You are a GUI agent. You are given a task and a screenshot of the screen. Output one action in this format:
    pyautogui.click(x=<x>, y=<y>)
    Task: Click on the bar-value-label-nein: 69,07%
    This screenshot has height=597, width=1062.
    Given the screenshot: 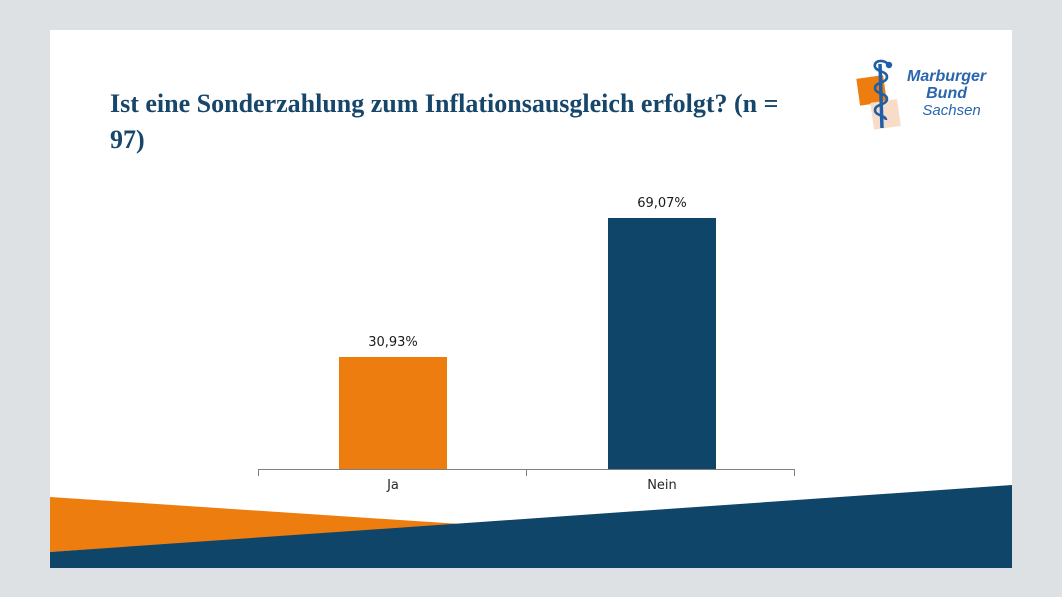 What is the action you would take?
    pyautogui.click(x=662, y=203)
    